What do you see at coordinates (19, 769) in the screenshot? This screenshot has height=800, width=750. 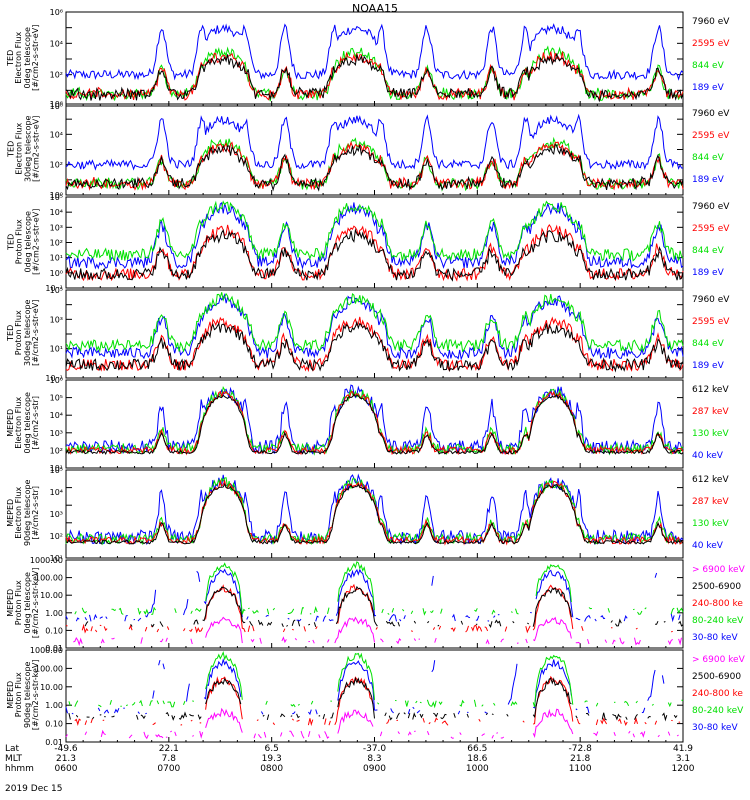 I see `axis-row-name: hhmm` at bounding box center [19, 769].